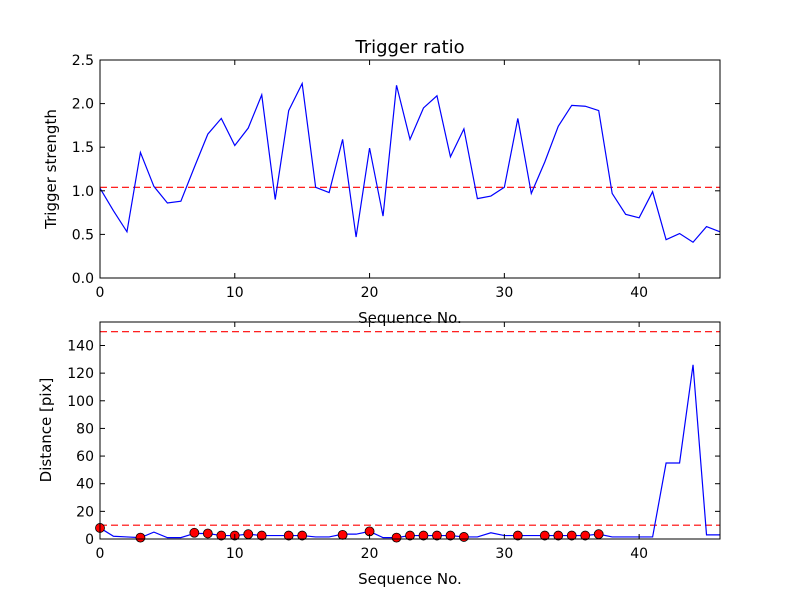  What do you see at coordinates (83, 192) in the screenshot?
I see `top-ytick-label: 1.0` at bounding box center [83, 192].